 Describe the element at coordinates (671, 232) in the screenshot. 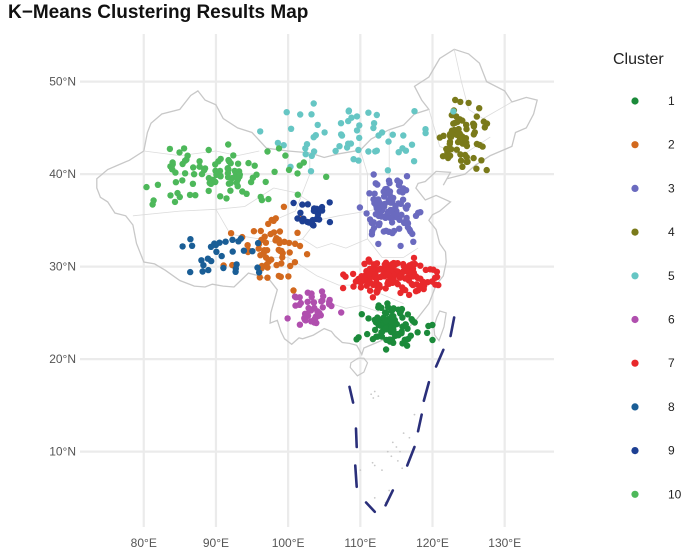

I see `legend-label-4: 4` at that location.